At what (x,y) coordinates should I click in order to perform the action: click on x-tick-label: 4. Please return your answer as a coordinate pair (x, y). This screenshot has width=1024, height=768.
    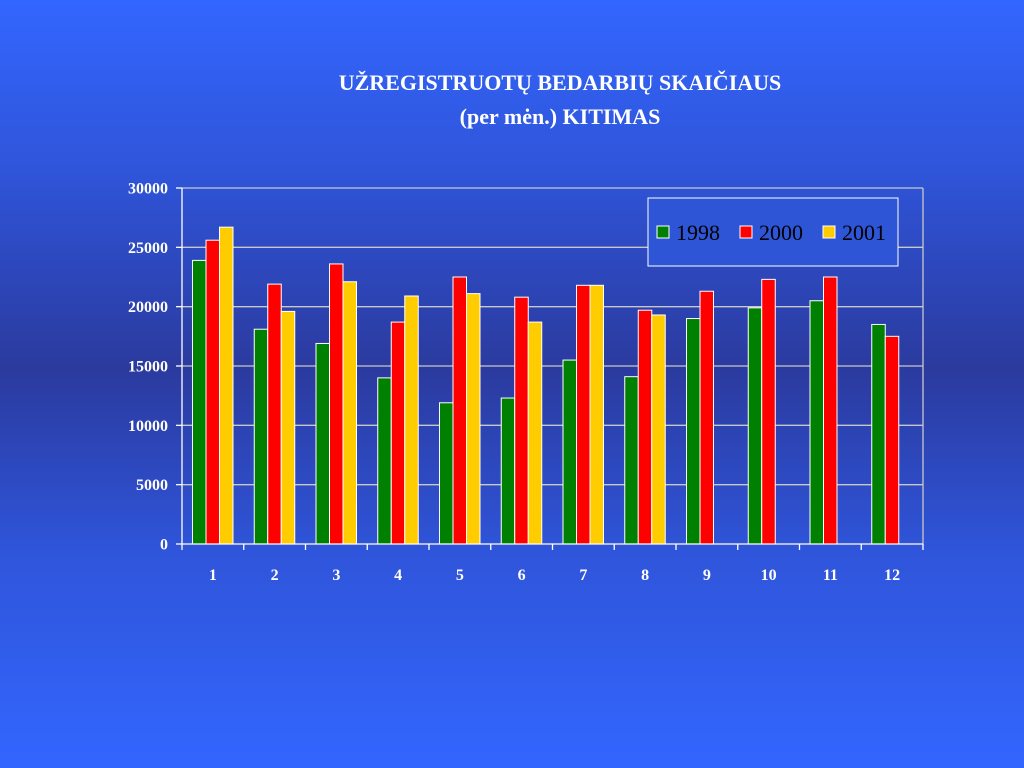
    Looking at the image, I should click on (398, 575).